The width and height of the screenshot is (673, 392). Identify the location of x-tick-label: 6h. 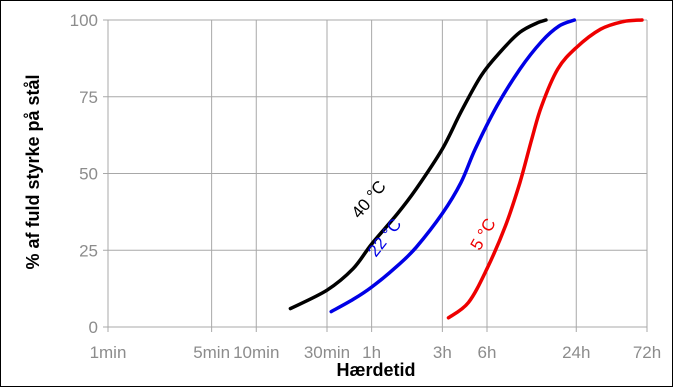
(487, 352).